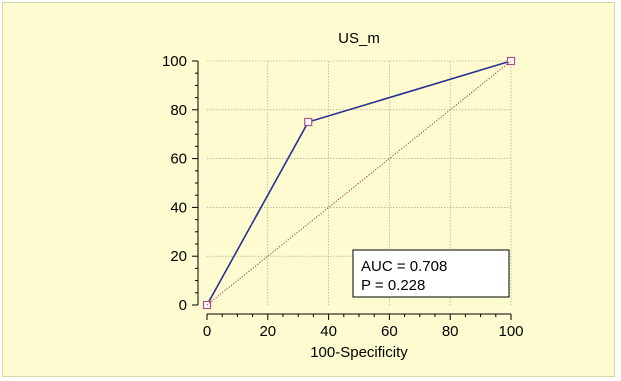  What do you see at coordinates (178, 110) in the screenshot?
I see `y-tick-label: 80` at bounding box center [178, 110].